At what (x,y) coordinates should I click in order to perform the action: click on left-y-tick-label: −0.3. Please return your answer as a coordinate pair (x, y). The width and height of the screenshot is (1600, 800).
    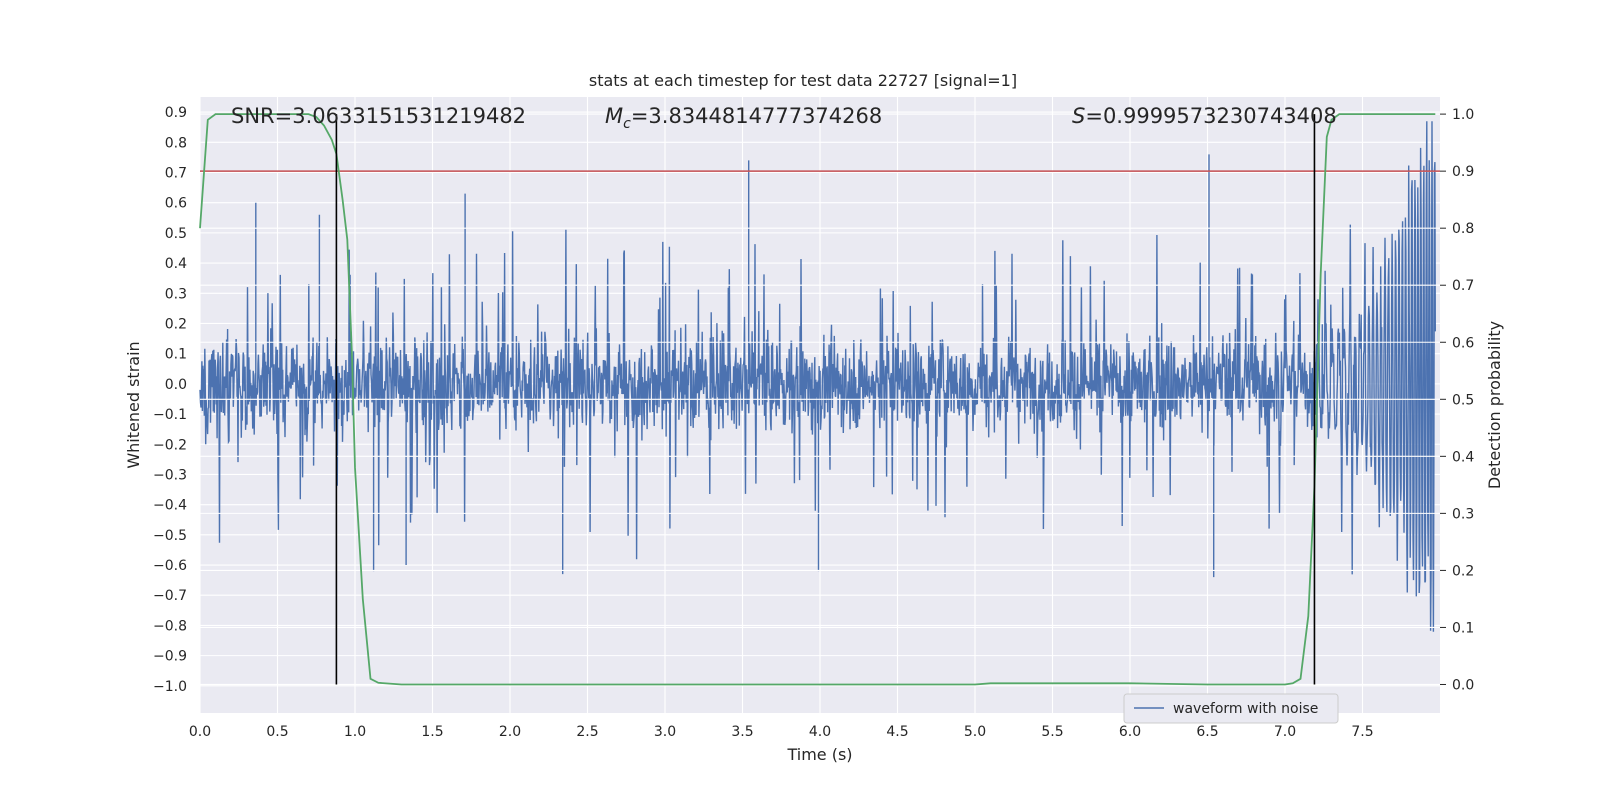
    Looking at the image, I should click on (170, 475).